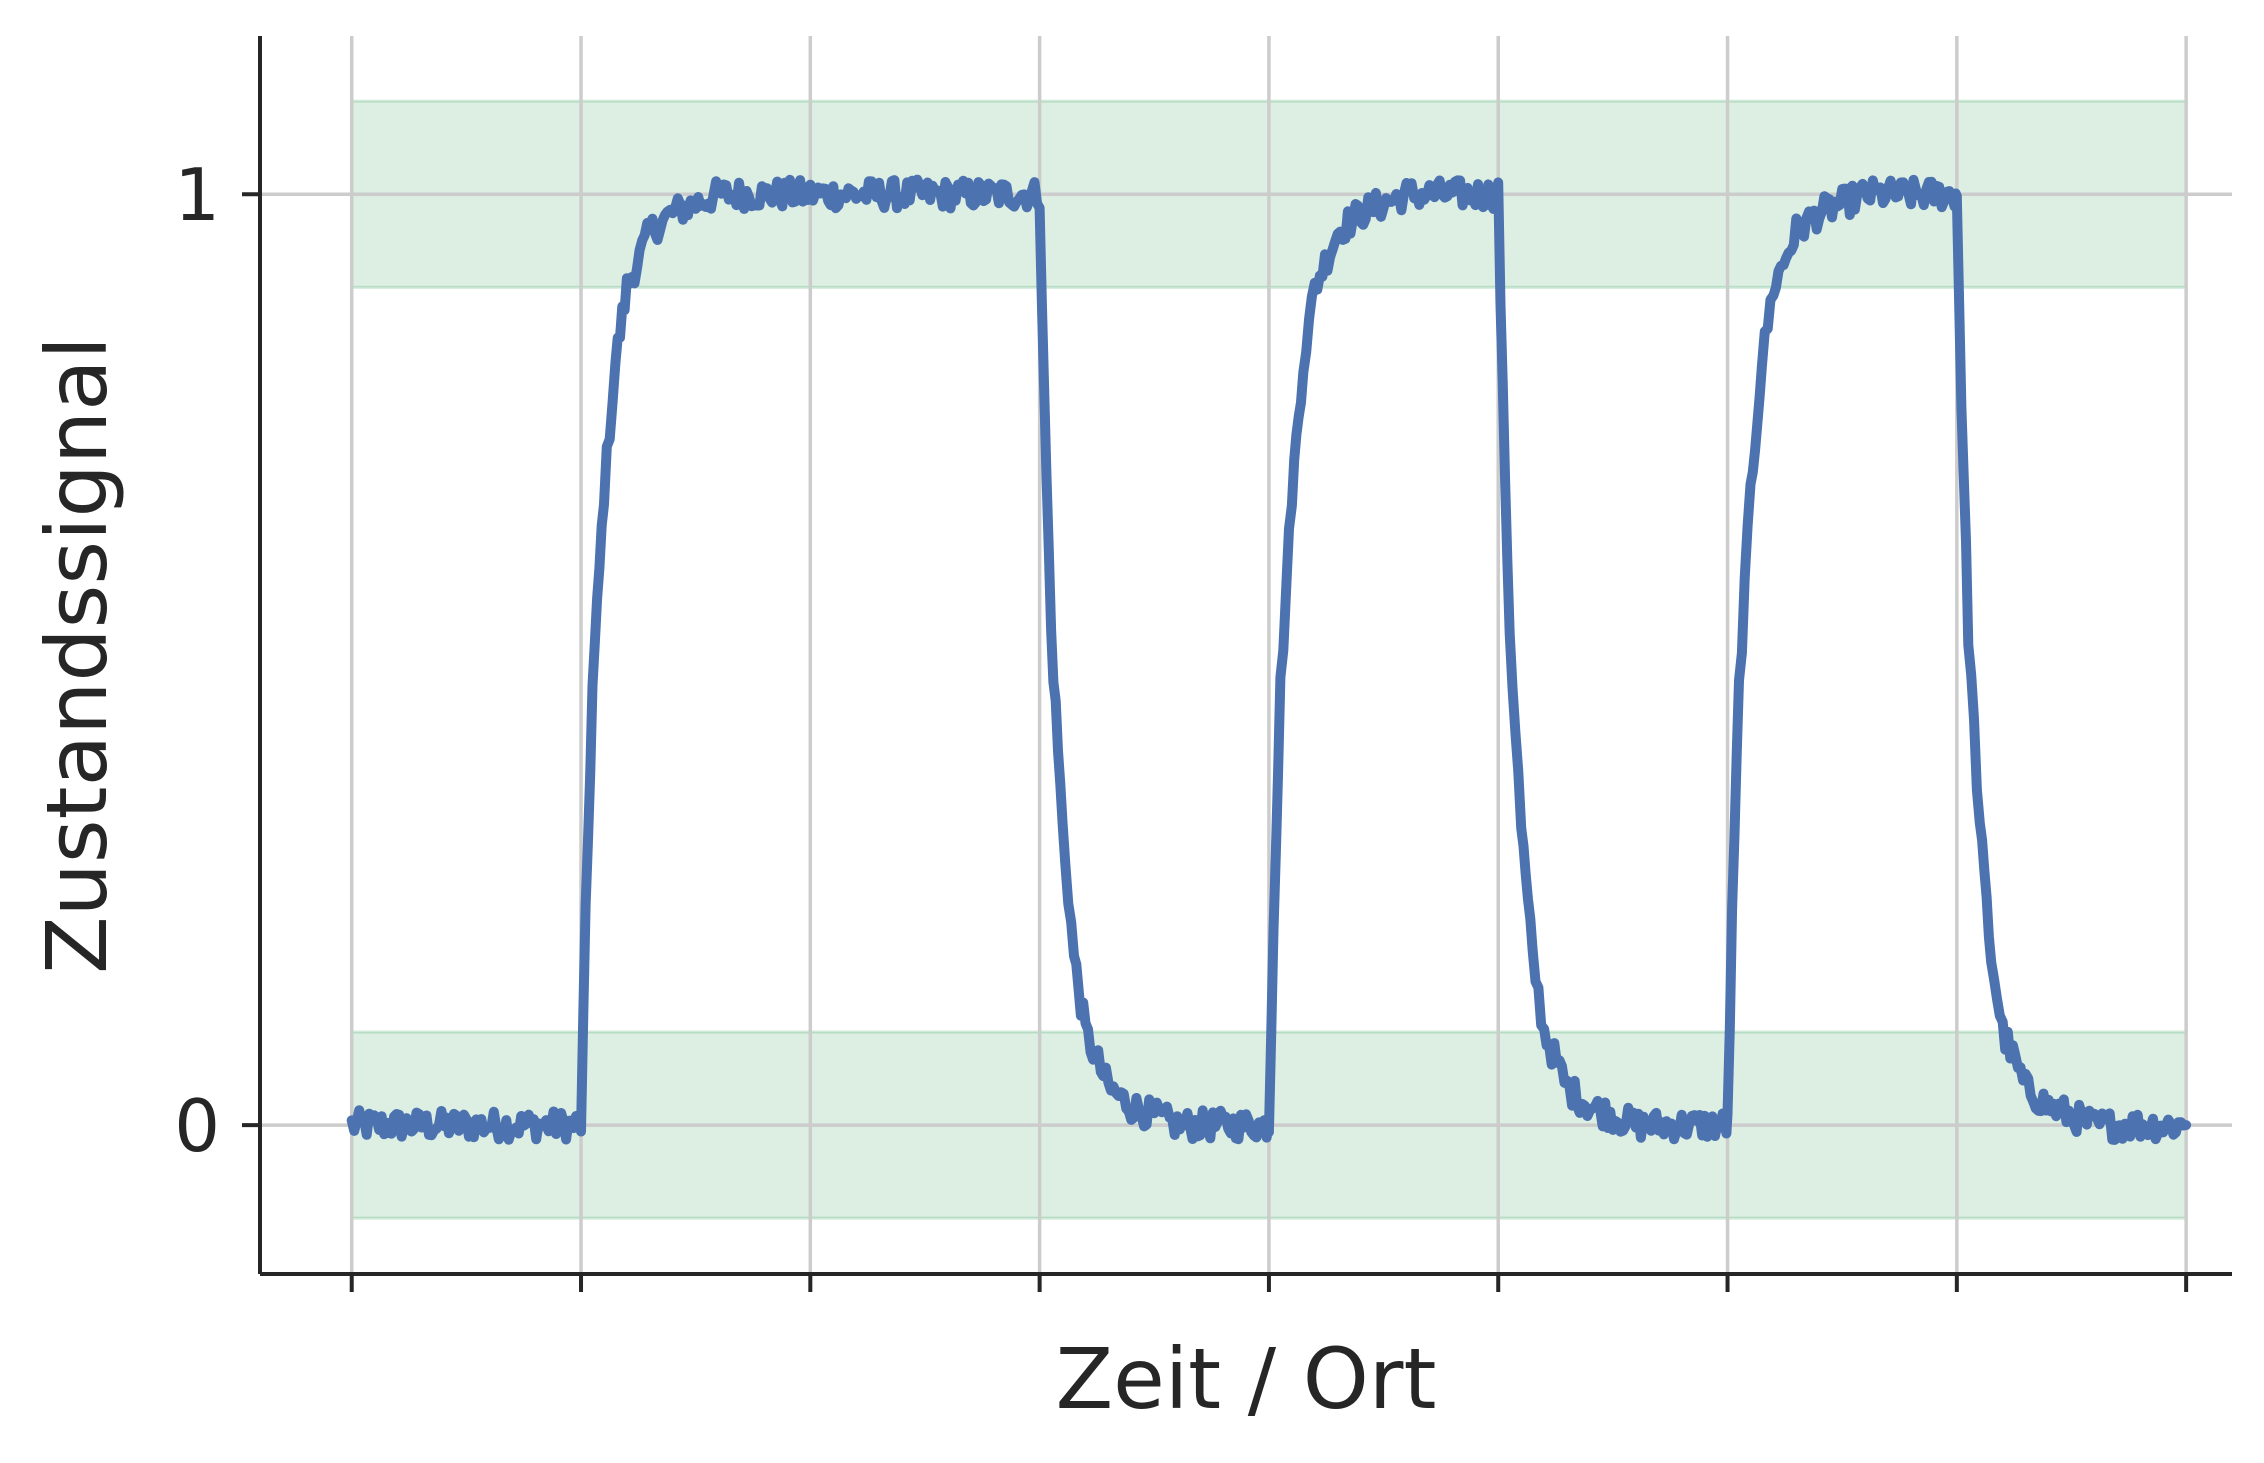 The width and height of the screenshot is (2264, 1463). What do you see at coordinates (1246, 1379) in the screenshot?
I see `x-axis-label: Zeit / Ort` at bounding box center [1246, 1379].